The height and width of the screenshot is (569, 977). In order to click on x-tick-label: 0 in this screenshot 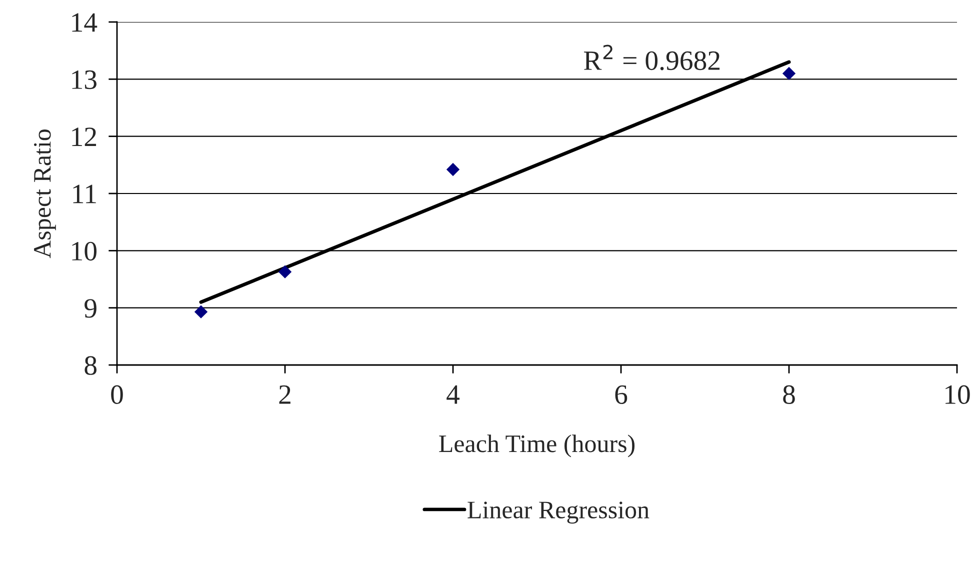, I will do `click(117, 394)`.